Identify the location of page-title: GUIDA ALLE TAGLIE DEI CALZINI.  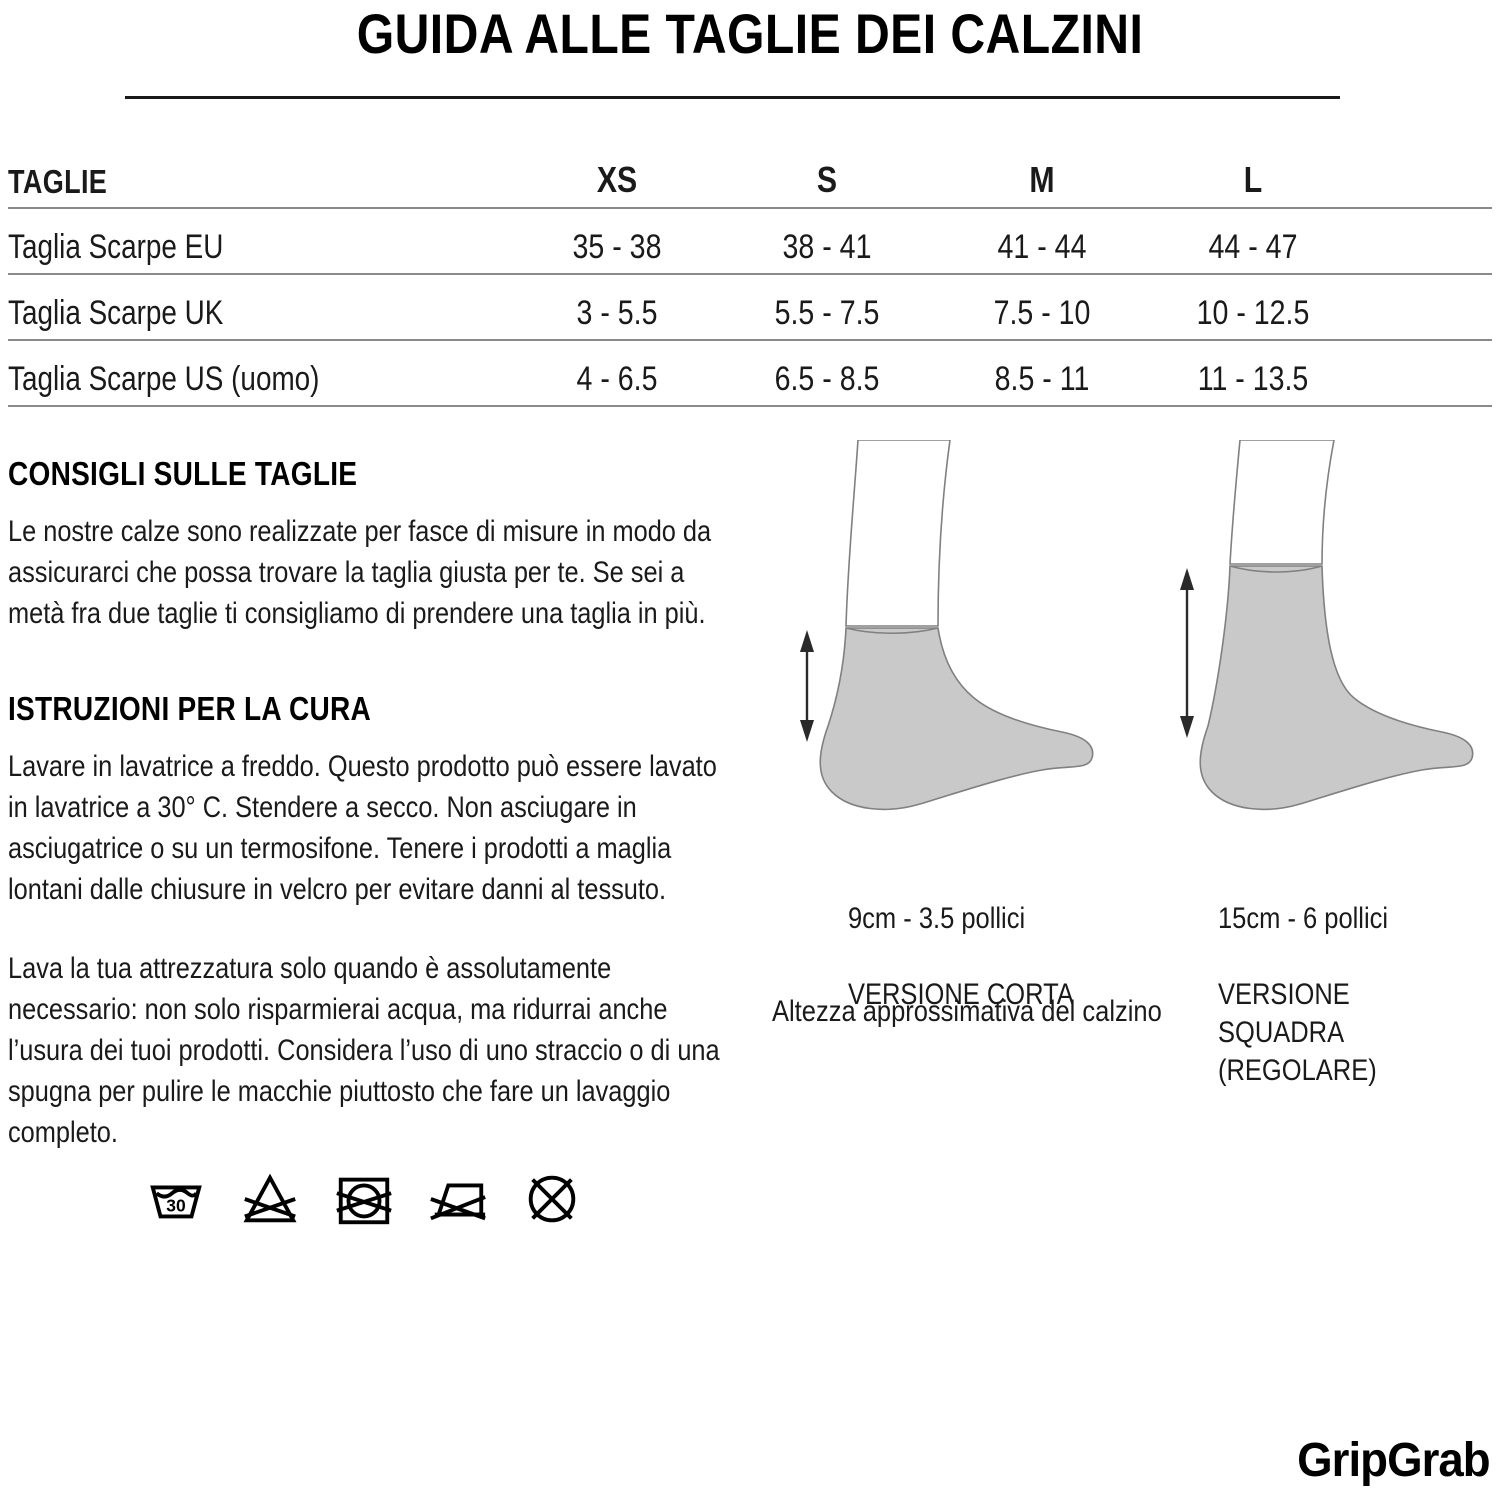
(750, 33).